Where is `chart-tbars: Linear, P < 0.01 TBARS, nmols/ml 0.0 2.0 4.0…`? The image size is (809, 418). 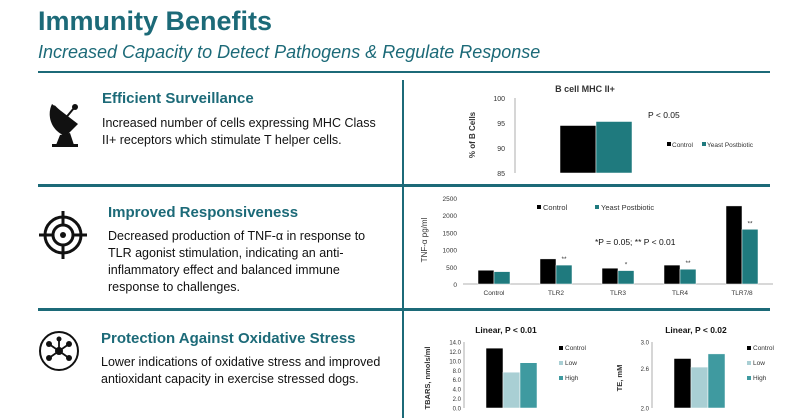 chart-tbars: Linear, P < 0.01 TBARS, nmols/ml 0.0 2.0 4.0… is located at coordinates (505, 369).